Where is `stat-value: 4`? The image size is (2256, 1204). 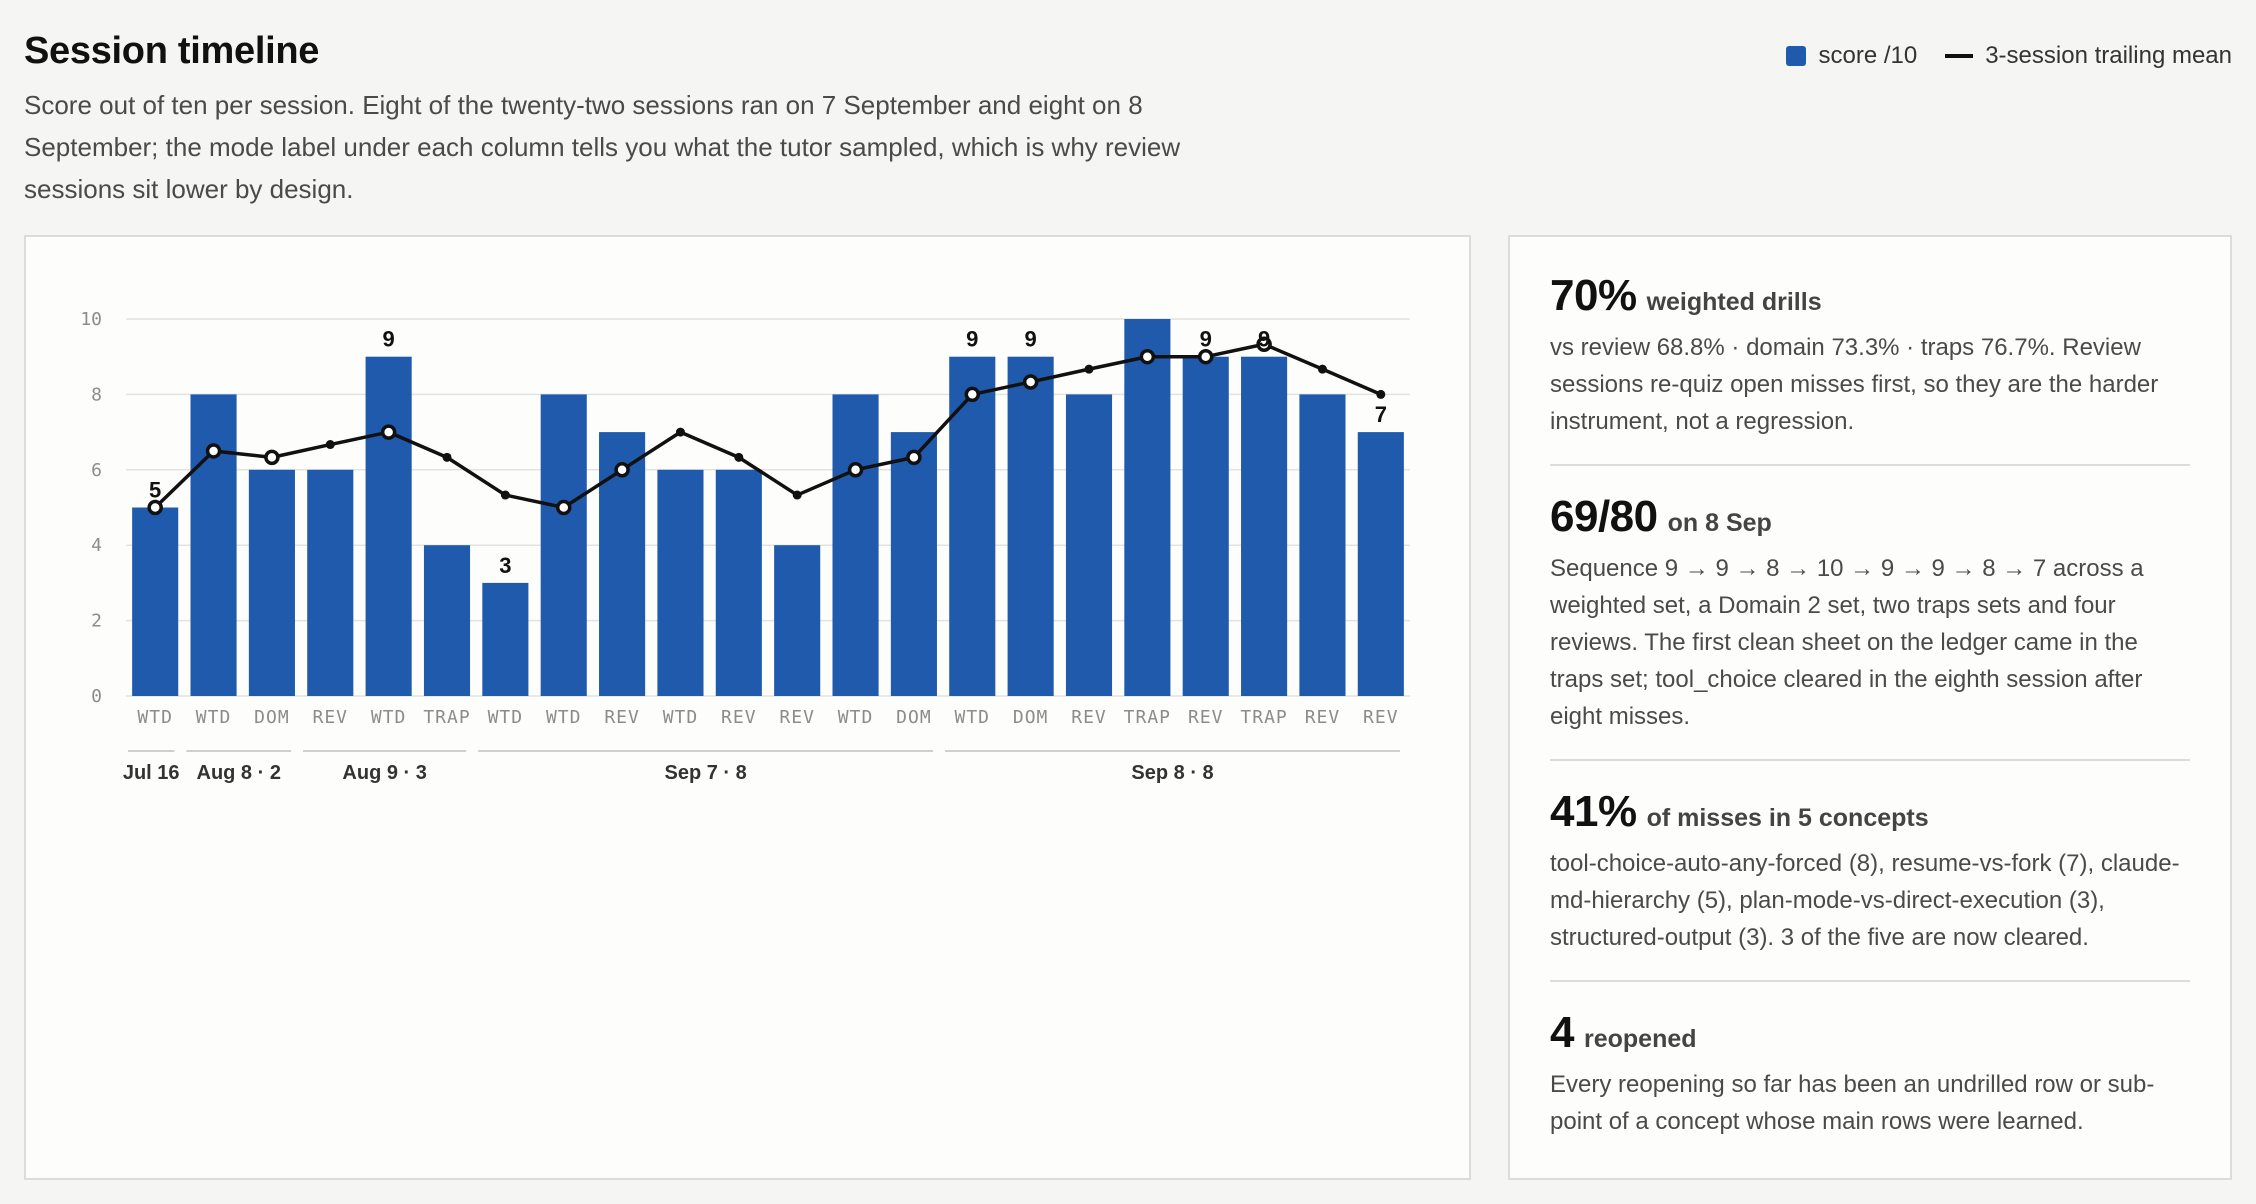 stat-value: 4 is located at coordinates (1562, 1032).